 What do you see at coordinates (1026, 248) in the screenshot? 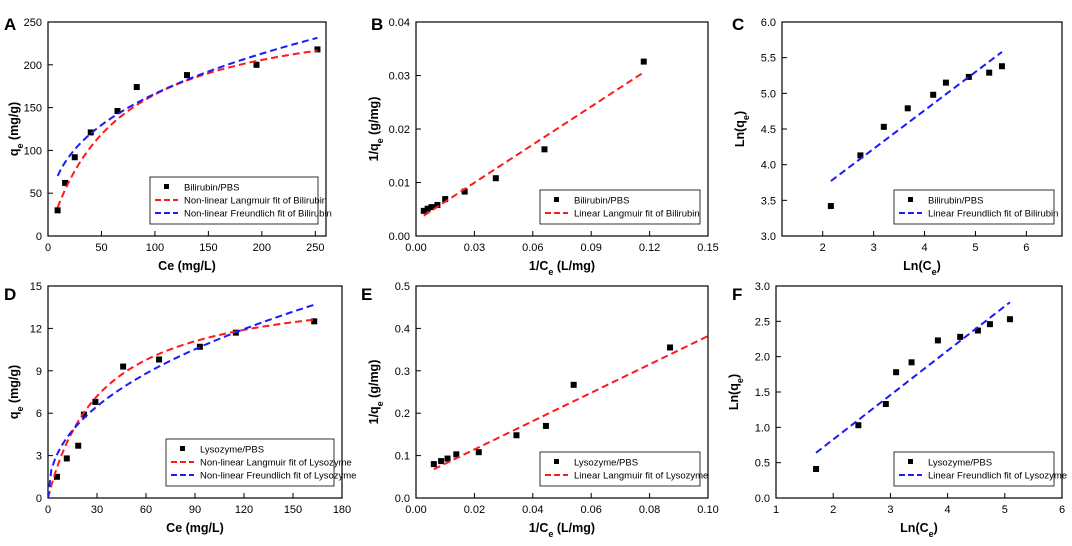
I see `panel-c-x-tick-label: 6` at bounding box center [1026, 248].